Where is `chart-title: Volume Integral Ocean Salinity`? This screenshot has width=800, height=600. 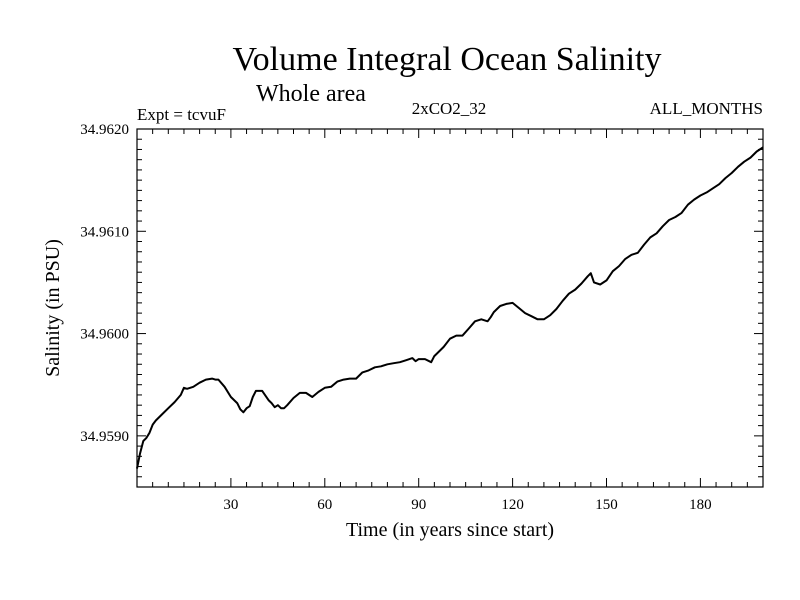 chart-title: Volume Integral Ocean Salinity is located at coordinates (447, 59).